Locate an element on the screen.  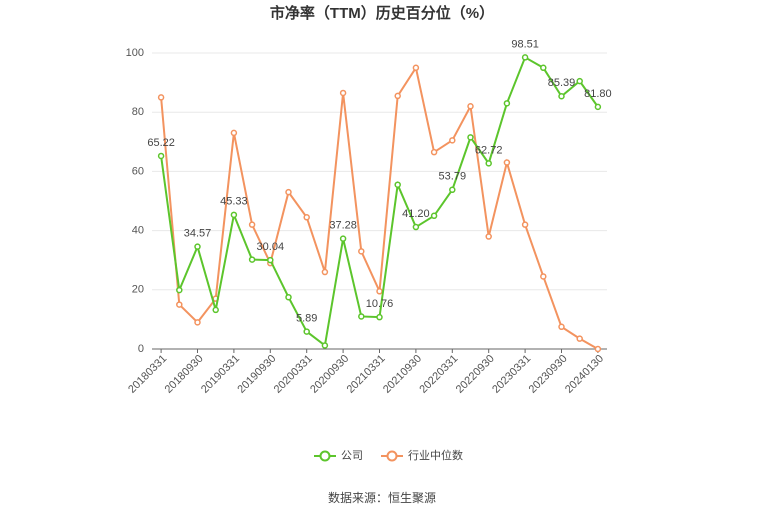
data-label: 81.80 is located at coordinates (598, 94).